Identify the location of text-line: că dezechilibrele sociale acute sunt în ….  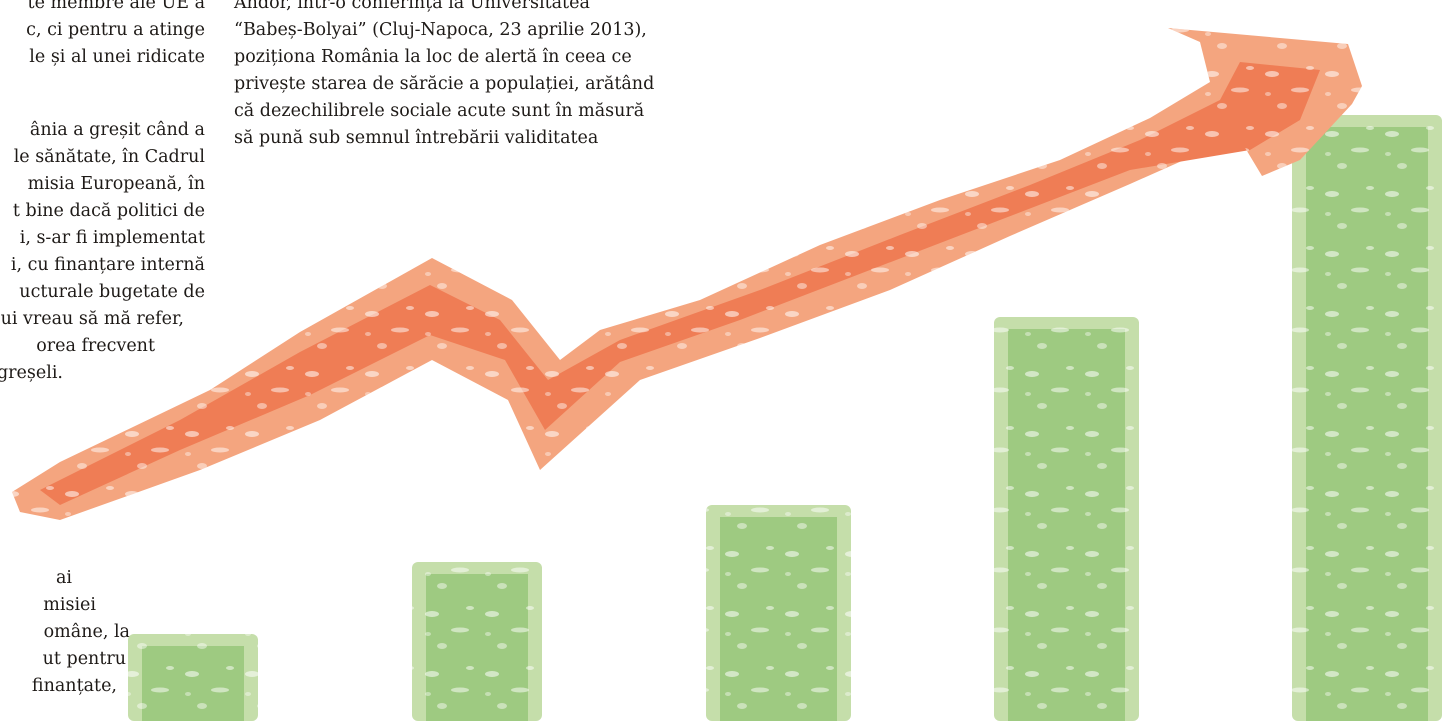
(439, 111).